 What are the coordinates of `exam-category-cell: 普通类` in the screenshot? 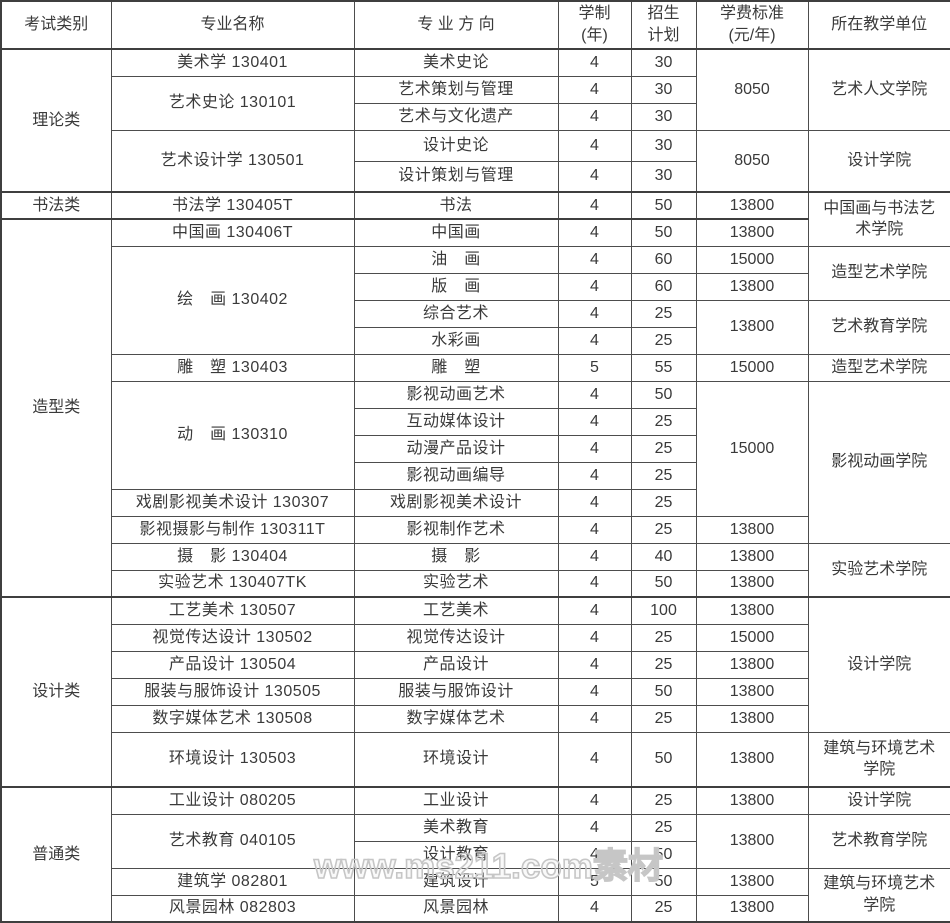 It's located at (56, 854).